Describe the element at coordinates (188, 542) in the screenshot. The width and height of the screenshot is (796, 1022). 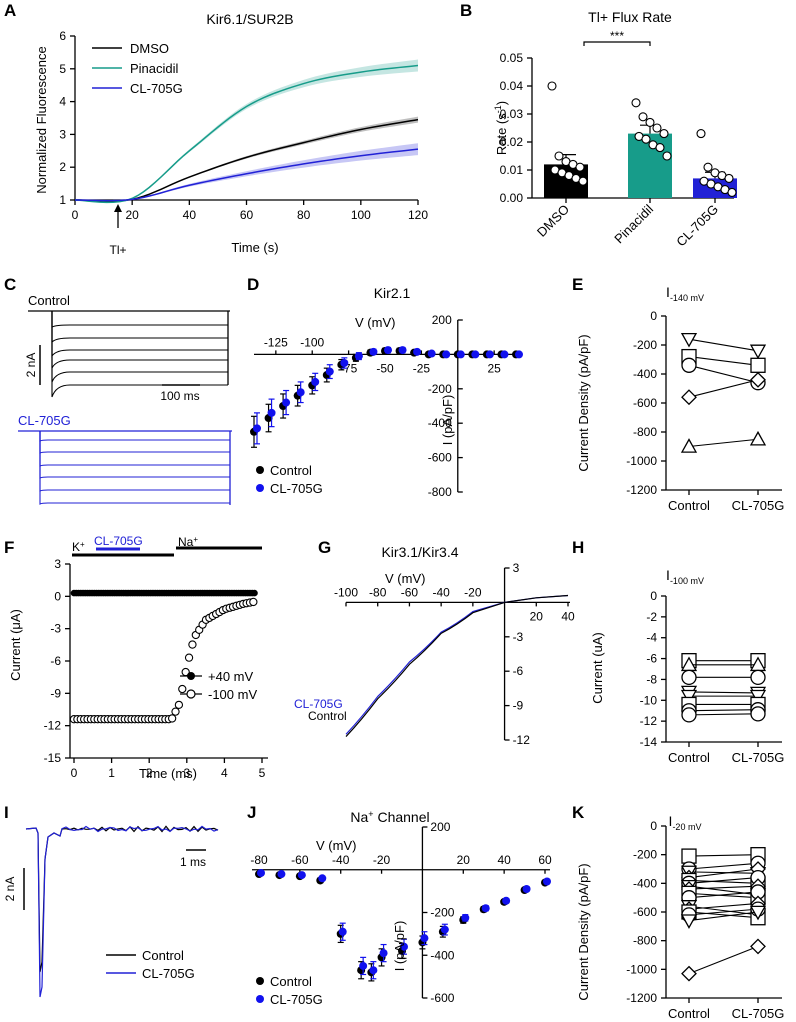
I see `panel-f-na-label: Na+` at that location.